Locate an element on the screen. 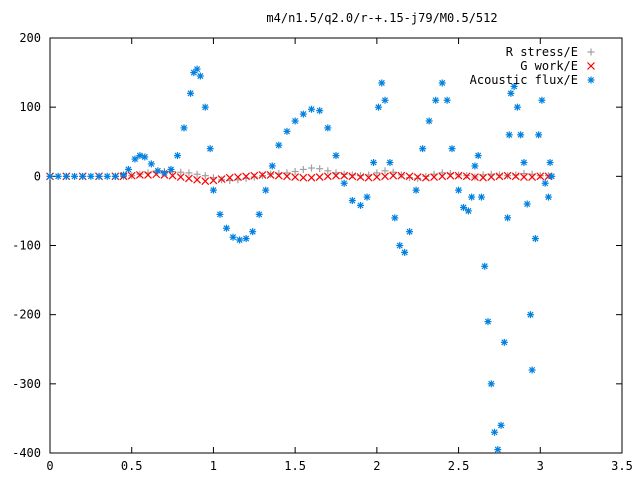 The image size is (640, 480). legend-label: Acoustic flux/E is located at coordinates (524, 80).